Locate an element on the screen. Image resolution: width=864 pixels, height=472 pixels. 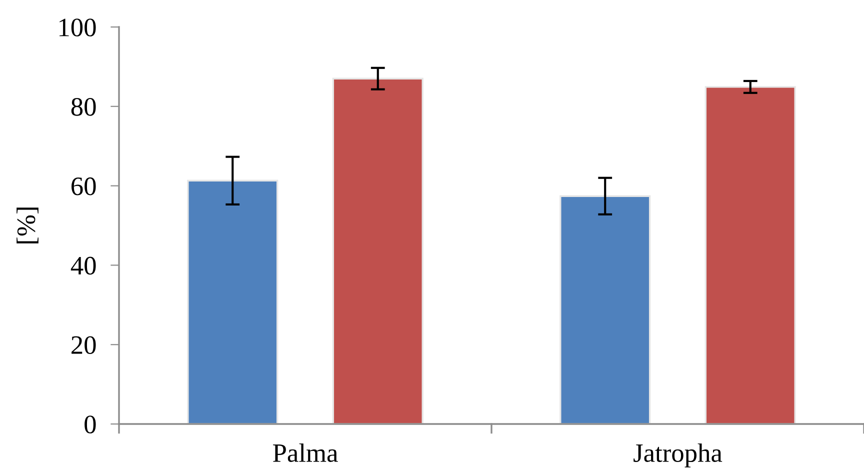
y-axis-title: [%] is located at coordinates (27, 226).